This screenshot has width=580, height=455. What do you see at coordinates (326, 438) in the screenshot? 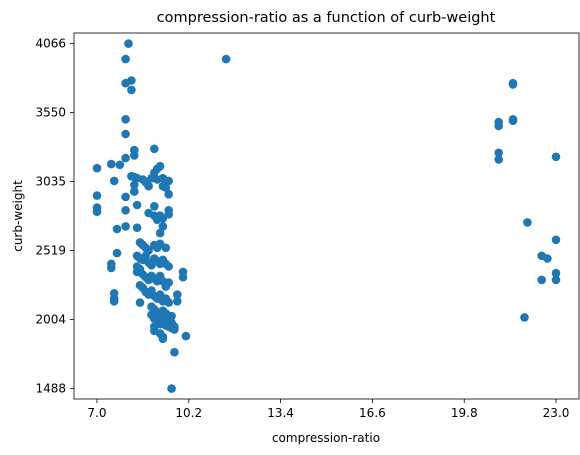
I see `x-axis-label: compression-ratio` at bounding box center [326, 438].